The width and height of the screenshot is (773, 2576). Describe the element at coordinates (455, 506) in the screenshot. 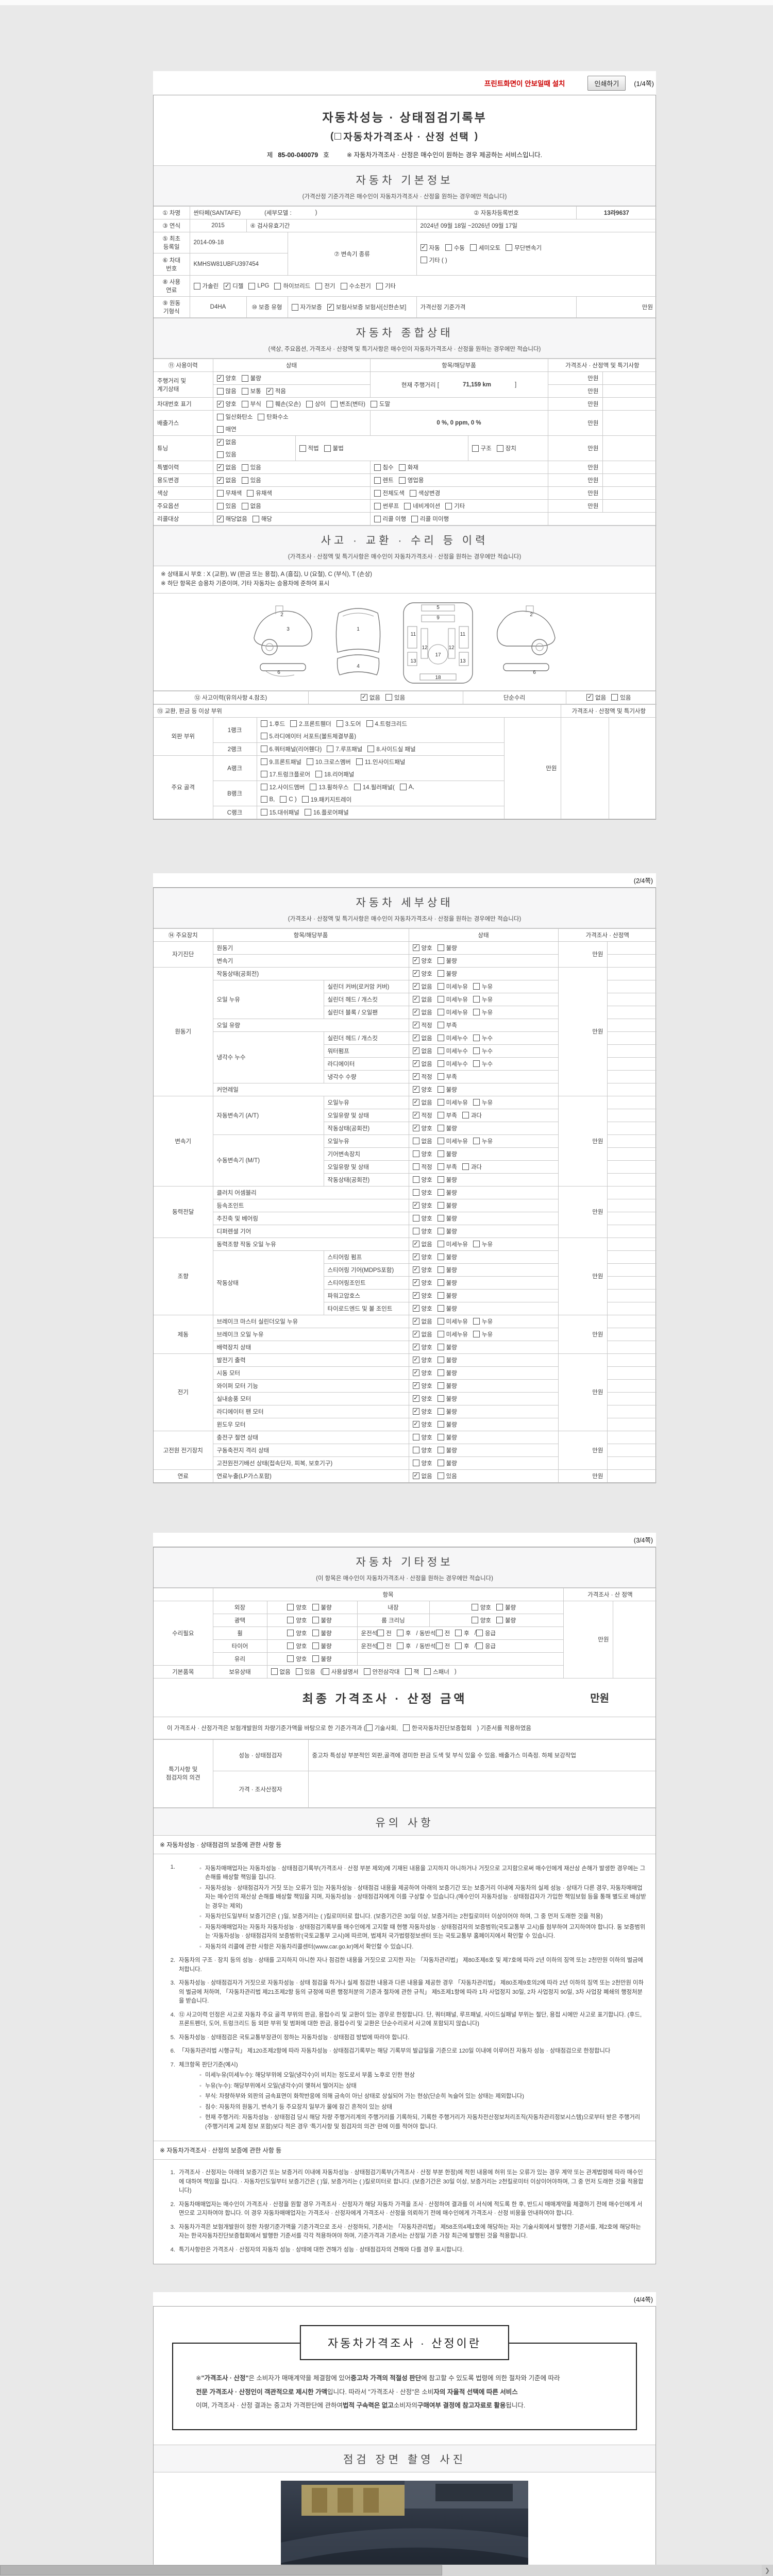

I see `checkbox: 기타` at that location.